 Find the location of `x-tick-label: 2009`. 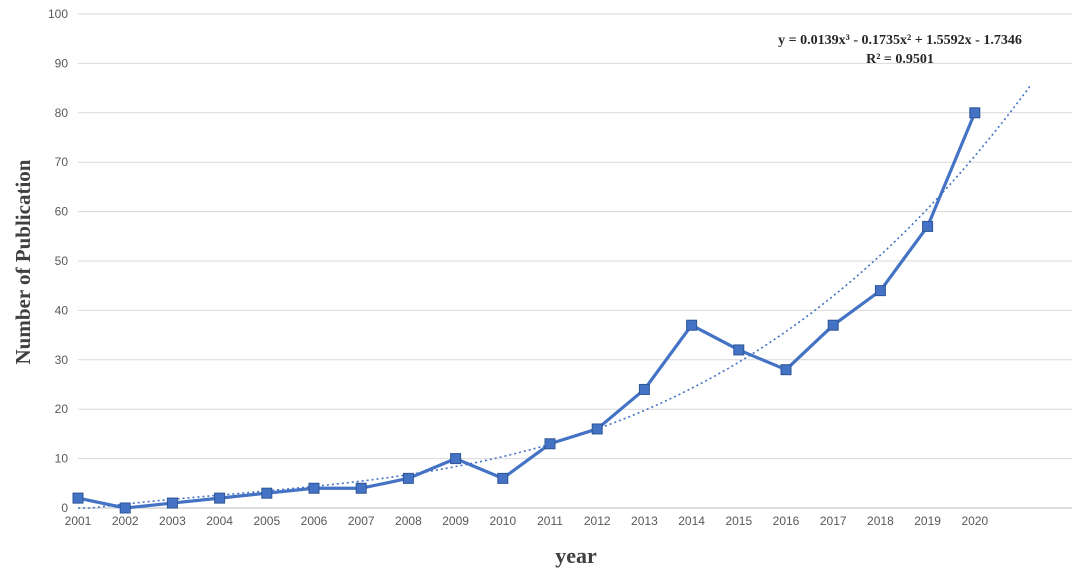

x-tick-label: 2009 is located at coordinates (455, 521).